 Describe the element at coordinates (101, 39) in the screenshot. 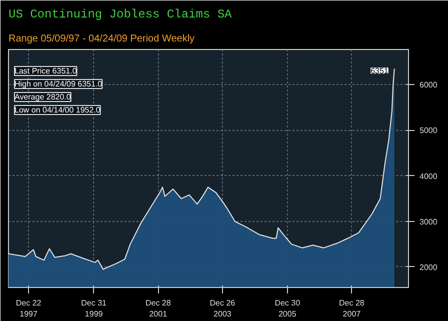

I see `chart-subtitle: Range 05/09/97 - 04/24/09 Period Weekly` at that location.